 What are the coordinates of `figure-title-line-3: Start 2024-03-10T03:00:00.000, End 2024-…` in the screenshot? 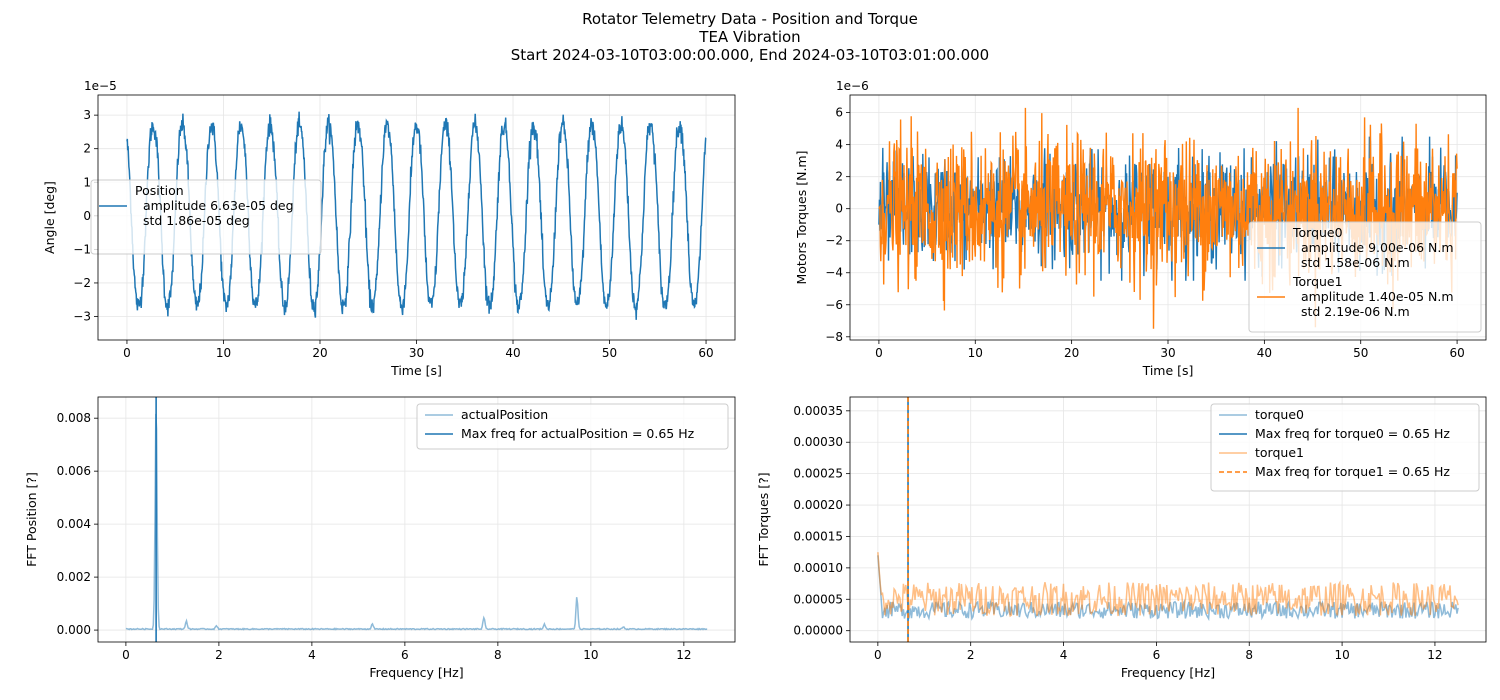 It's located at (750, 55).